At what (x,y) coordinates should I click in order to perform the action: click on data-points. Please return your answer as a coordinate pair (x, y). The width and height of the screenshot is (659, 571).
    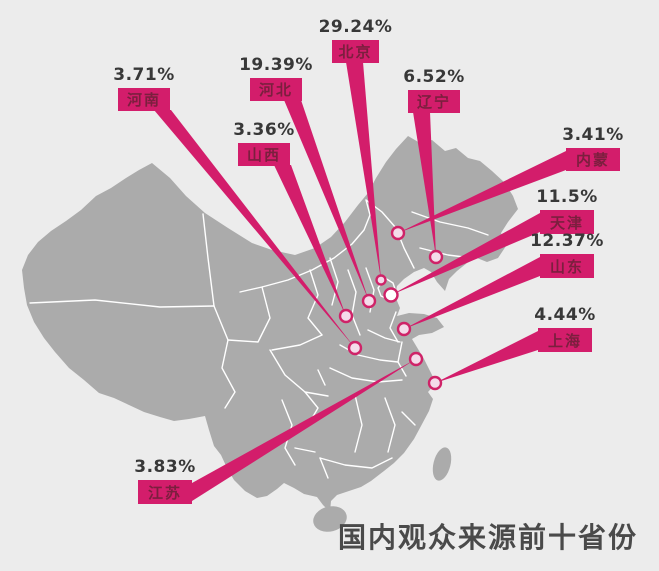
    Looking at the image, I should click on (391, 308).